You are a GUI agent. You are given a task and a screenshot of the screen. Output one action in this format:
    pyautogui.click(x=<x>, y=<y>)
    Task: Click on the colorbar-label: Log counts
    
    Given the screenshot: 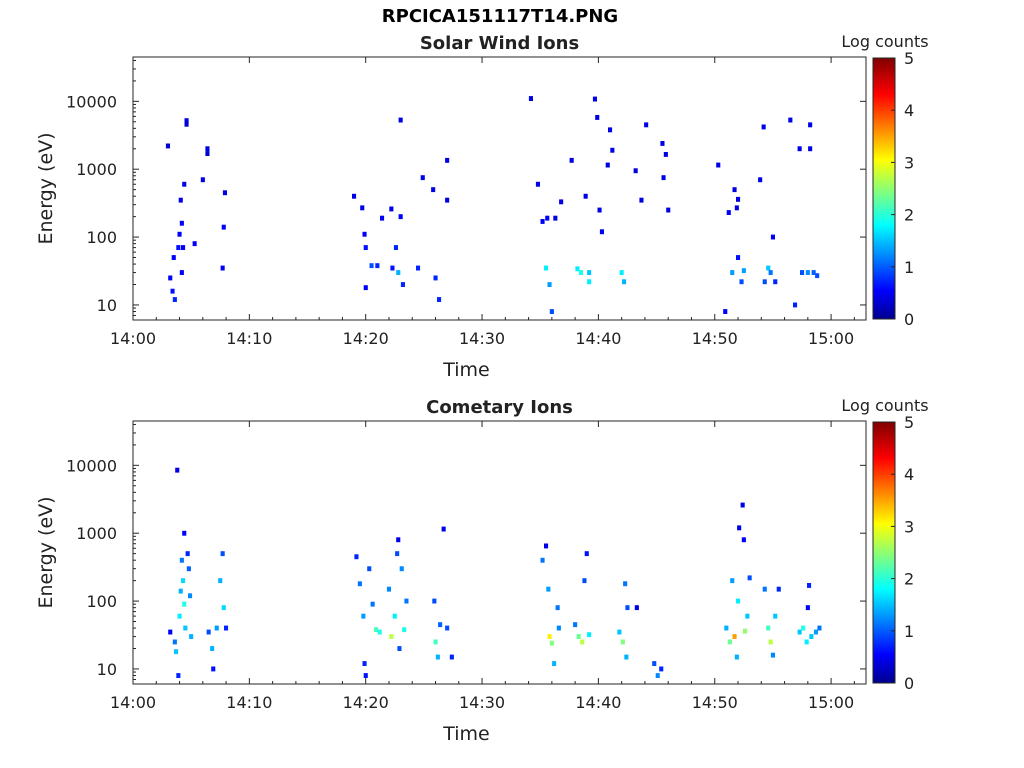 What is the action you would take?
    pyautogui.click(x=884, y=41)
    